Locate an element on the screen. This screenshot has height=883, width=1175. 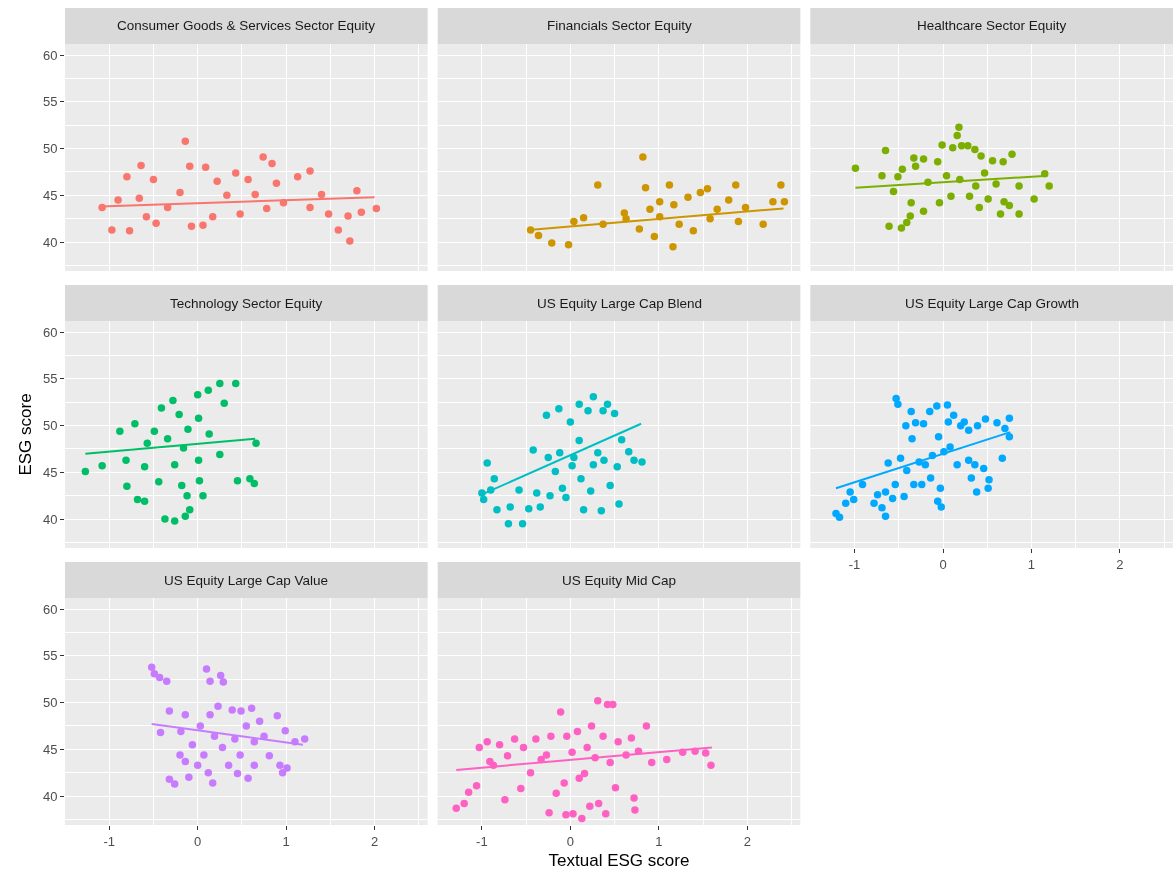
chart-title: US Equity Large Cap Value is located at coordinates (246, 580).